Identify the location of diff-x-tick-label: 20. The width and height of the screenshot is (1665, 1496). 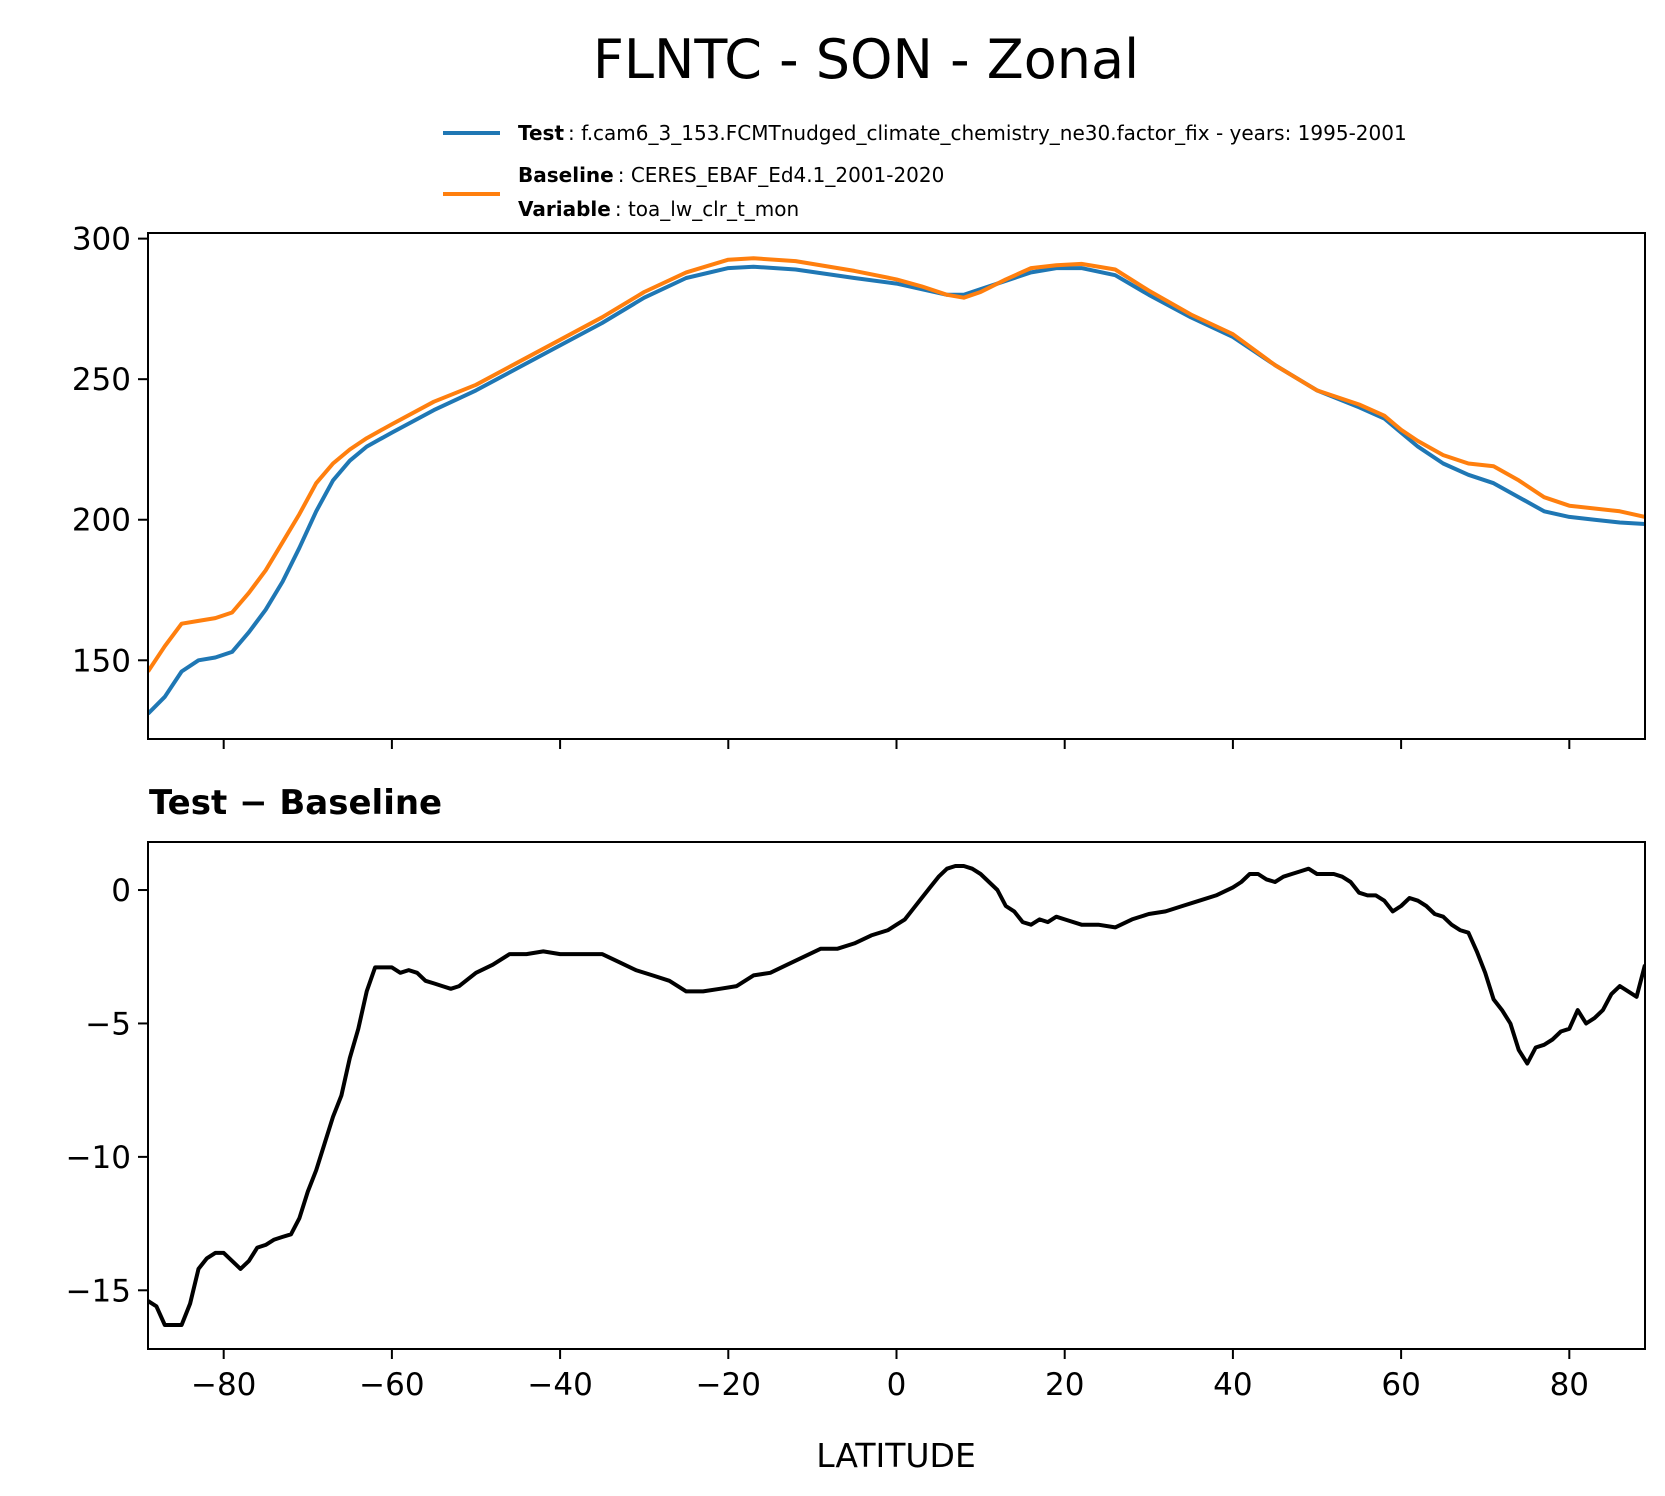
(1064, 1385).